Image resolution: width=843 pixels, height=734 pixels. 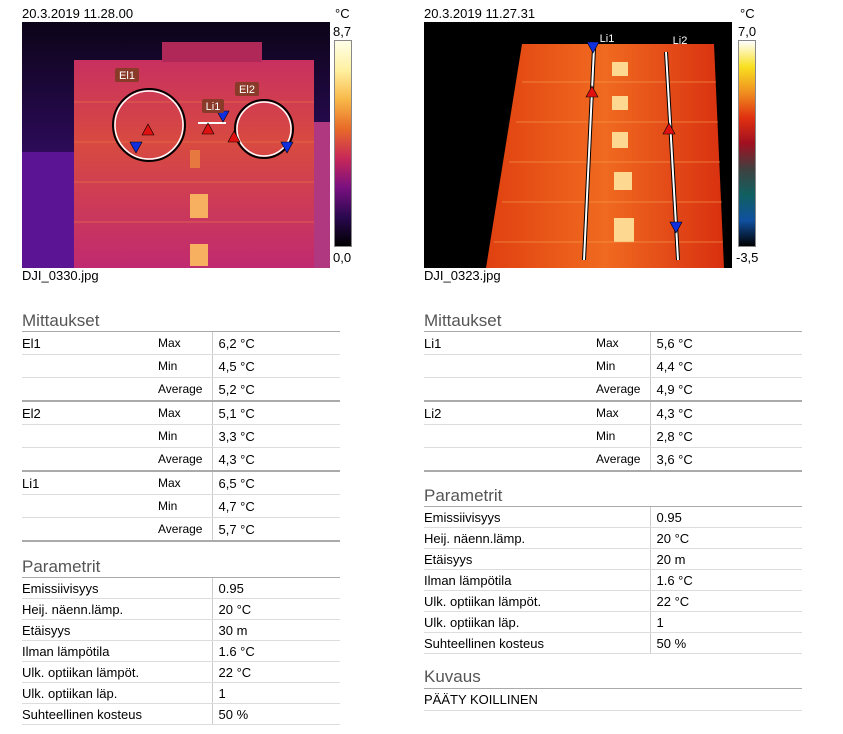 I want to click on measure-name: Li2, so click(x=510, y=413).